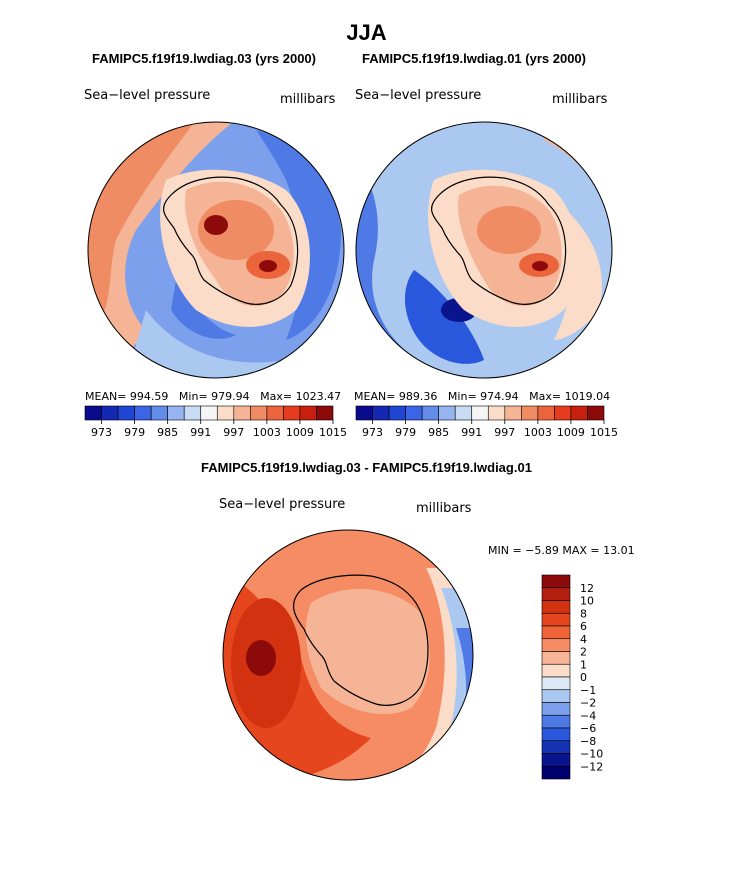 This screenshot has height=882, width=733. What do you see at coordinates (444, 508) in the screenshot?
I see `panel3-units-label: millibars` at bounding box center [444, 508].